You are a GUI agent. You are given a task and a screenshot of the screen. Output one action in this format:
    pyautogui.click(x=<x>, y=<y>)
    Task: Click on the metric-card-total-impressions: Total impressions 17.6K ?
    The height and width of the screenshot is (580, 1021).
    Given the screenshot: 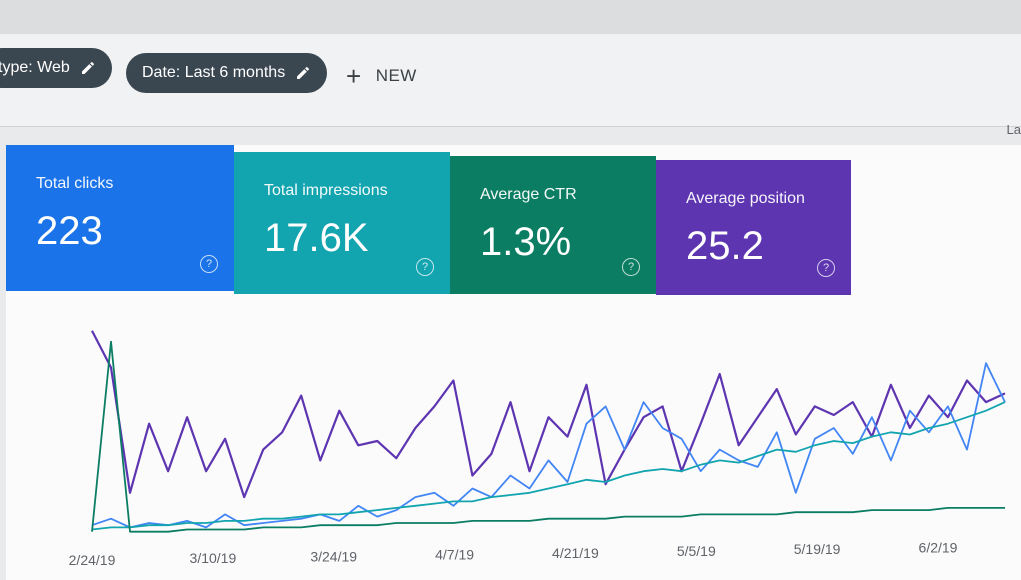 What is the action you would take?
    pyautogui.click(x=342, y=223)
    